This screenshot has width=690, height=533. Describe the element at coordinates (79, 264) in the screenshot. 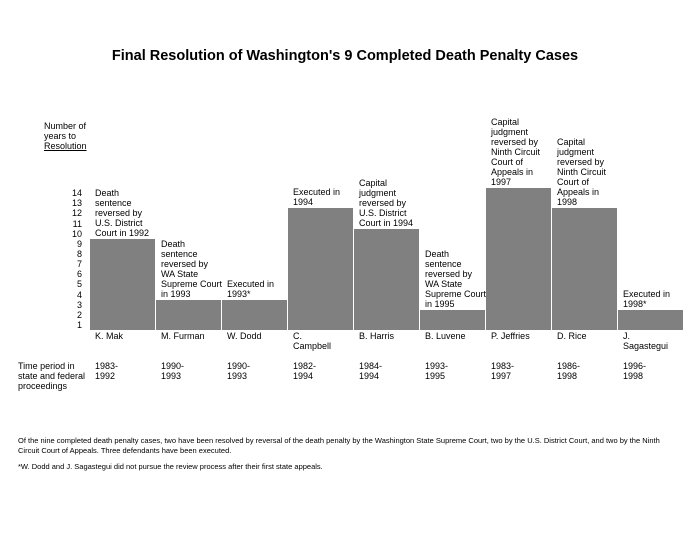

I see `y-tick-label: 7` at that location.